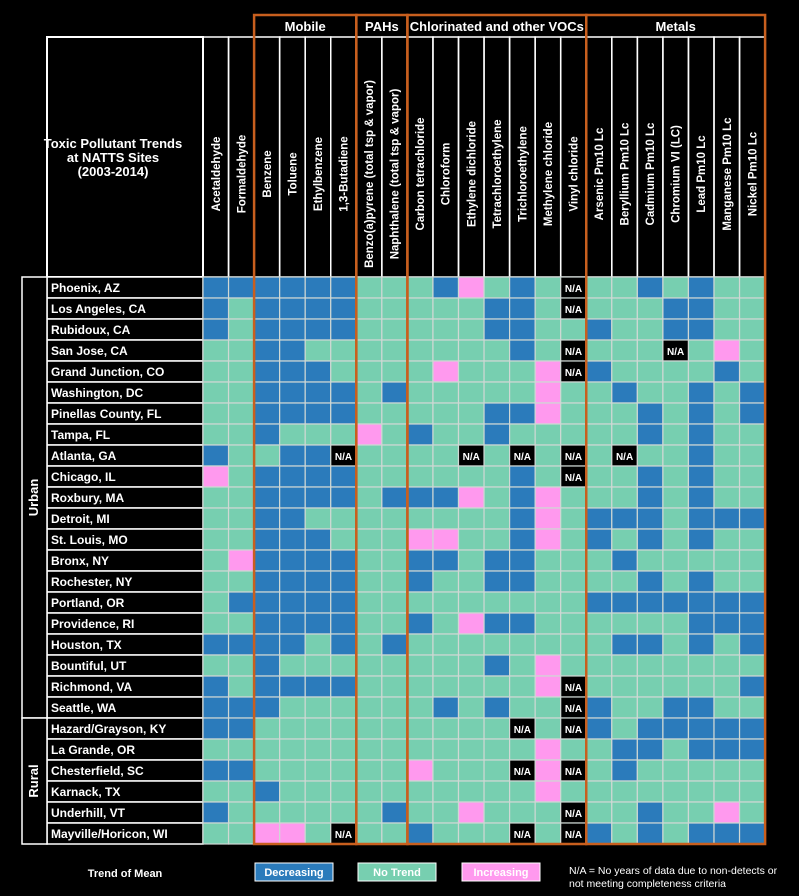 The image size is (799, 896). What do you see at coordinates (752, 497) in the screenshot?
I see `cell-roxbury-ma-nickel-pm10-lc` at bounding box center [752, 497].